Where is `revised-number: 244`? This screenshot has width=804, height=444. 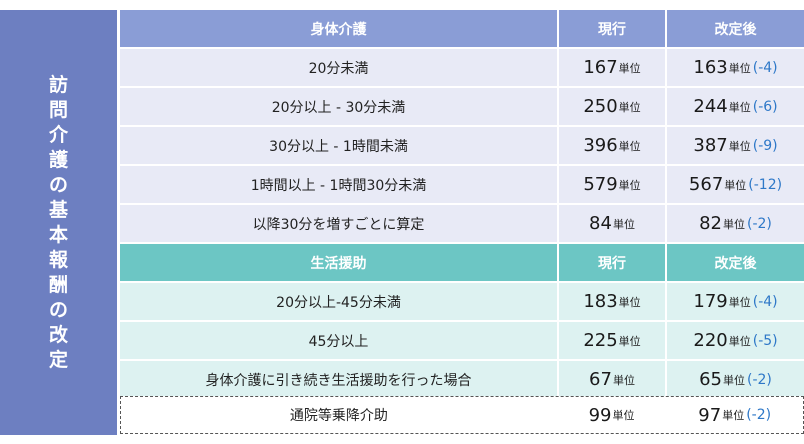
revised-number: 244 is located at coordinates (710, 106).